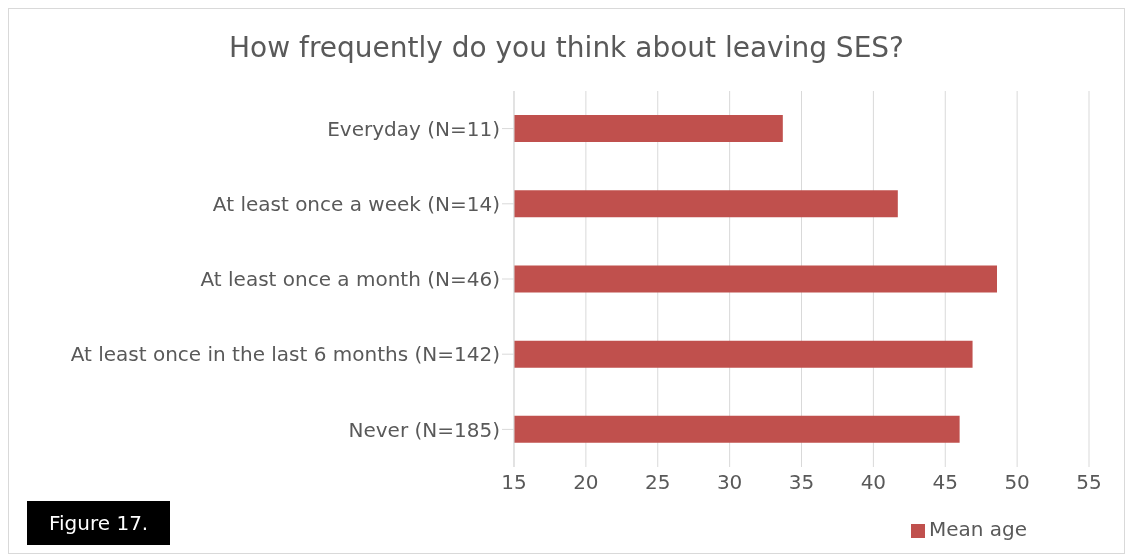 This screenshot has height=560, width=1131. I want to click on x-tick-label: 25, so click(658, 482).